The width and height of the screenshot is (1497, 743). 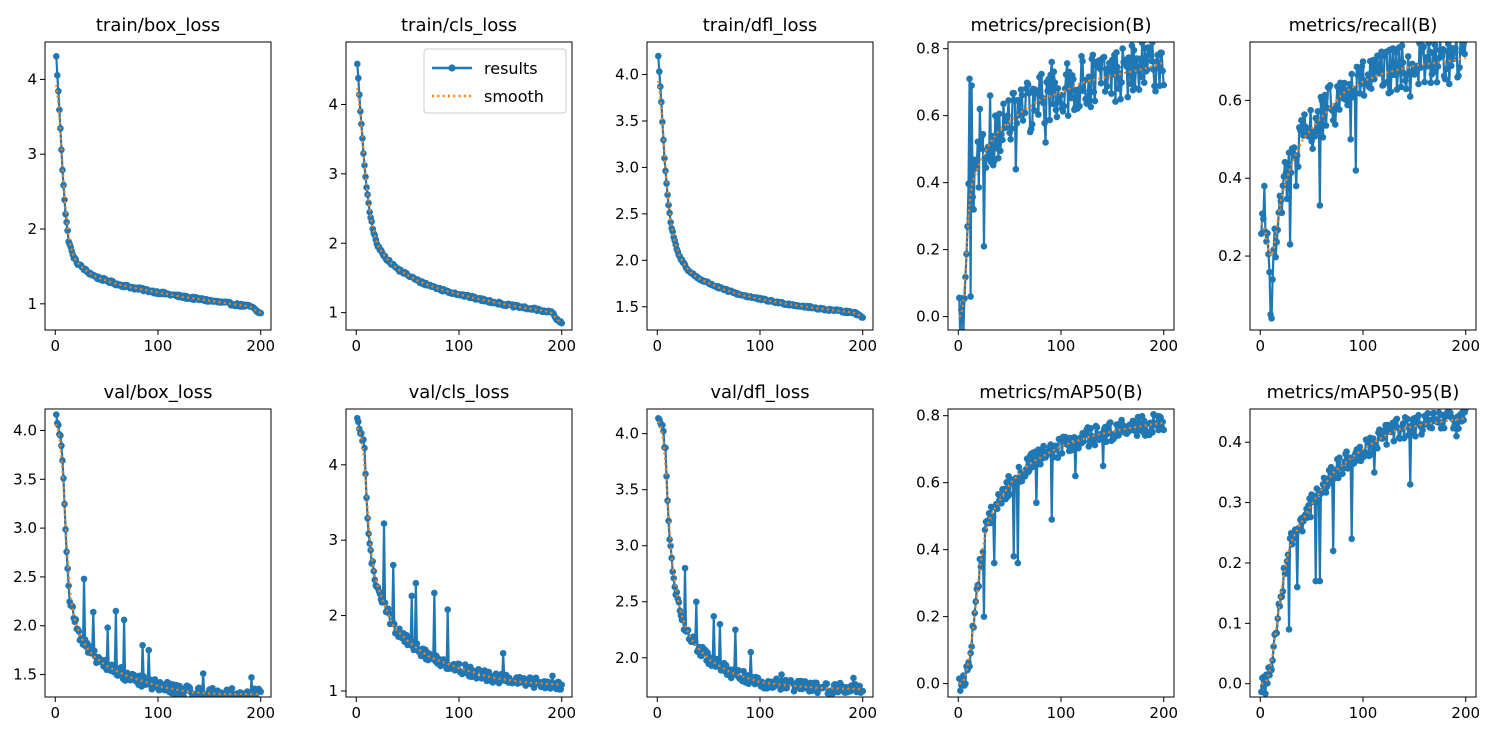 I want to click on y-tick-label: 0.6, so click(x=1230, y=100).